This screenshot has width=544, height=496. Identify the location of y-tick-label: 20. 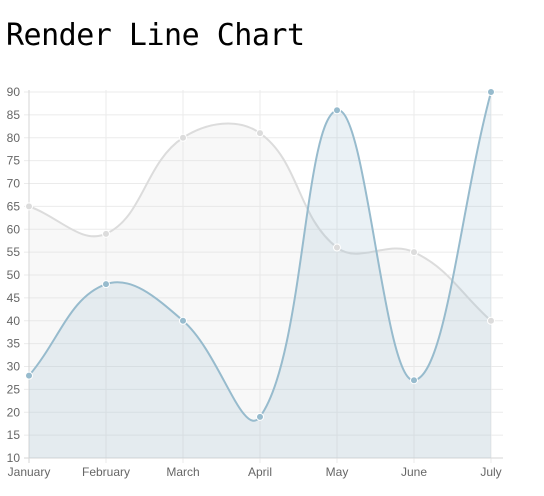
(14, 412).